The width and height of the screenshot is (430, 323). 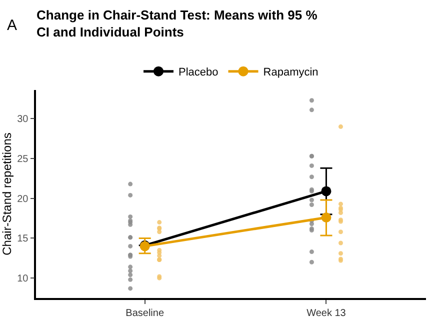 What do you see at coordinates (23, 199) in the screenshot?
I see `y-tick-label: 20` at bounding box center [23, 199].